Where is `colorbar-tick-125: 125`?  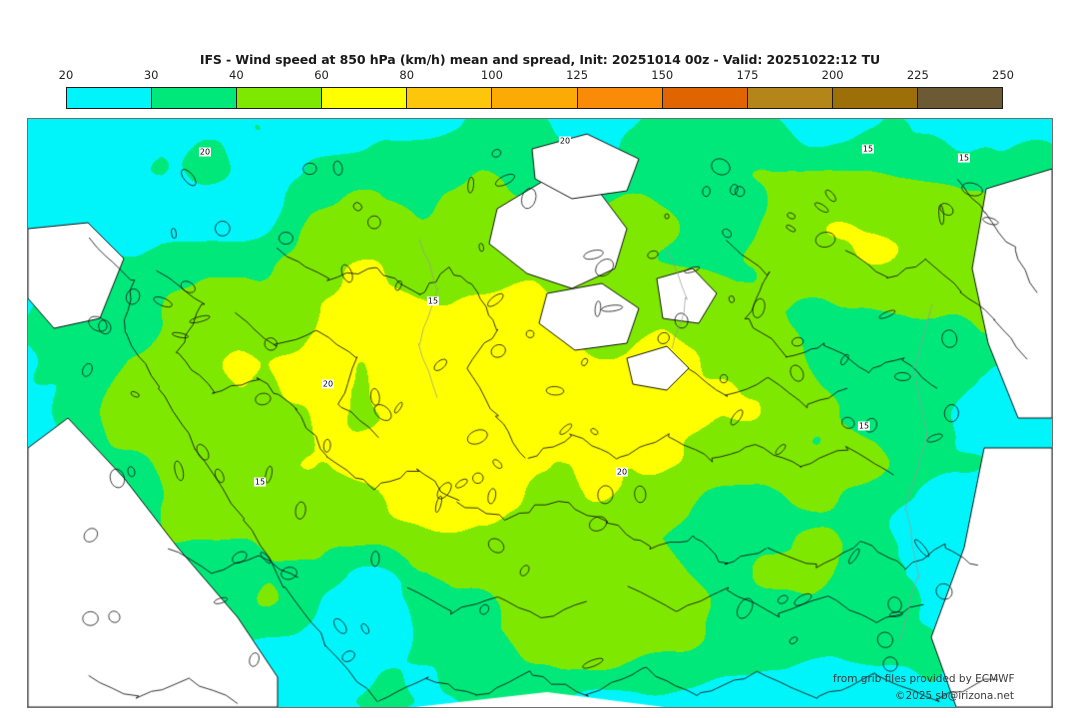 colorbar-tick-125: 125 is located at coordinates (577, 75).